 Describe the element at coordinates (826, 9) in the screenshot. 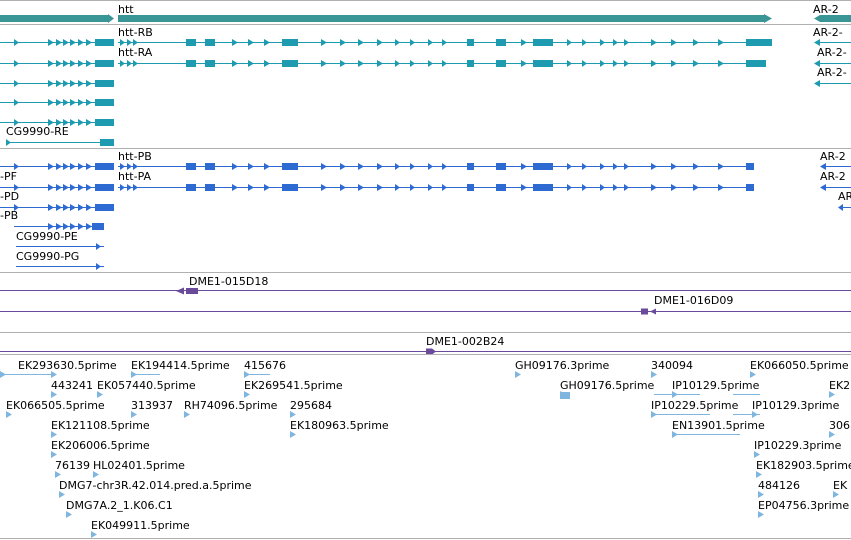

I see `gene-label-ar2: AR-2` at that location.